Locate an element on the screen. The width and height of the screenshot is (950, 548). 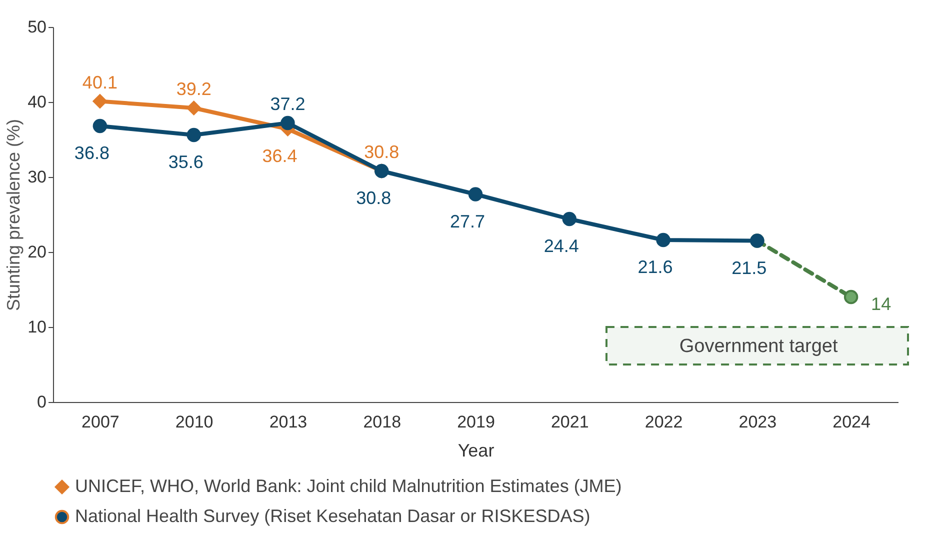
data-label: 37.2 is located at coordinates (288, 104).